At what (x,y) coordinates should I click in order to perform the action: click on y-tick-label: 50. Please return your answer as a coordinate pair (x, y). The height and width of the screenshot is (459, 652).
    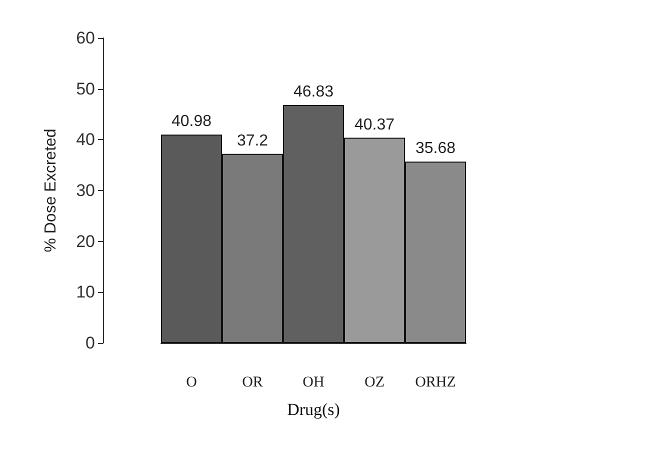
    Looking at the image, I should click on (85, 88).